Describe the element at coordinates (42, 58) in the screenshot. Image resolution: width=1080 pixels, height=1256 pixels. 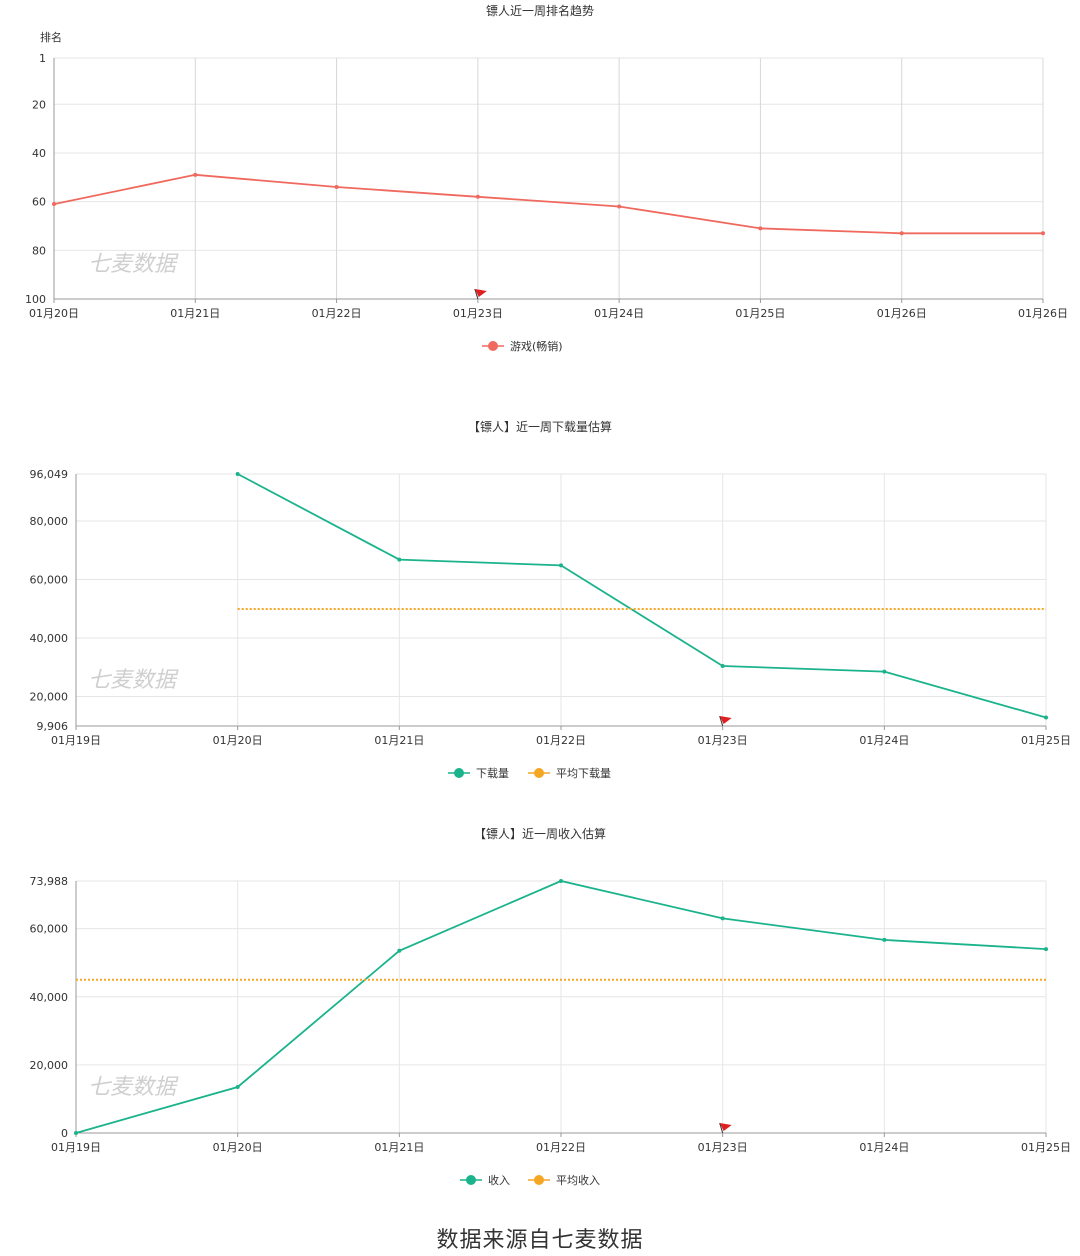
I see `y-tick-label: 1` at that location.